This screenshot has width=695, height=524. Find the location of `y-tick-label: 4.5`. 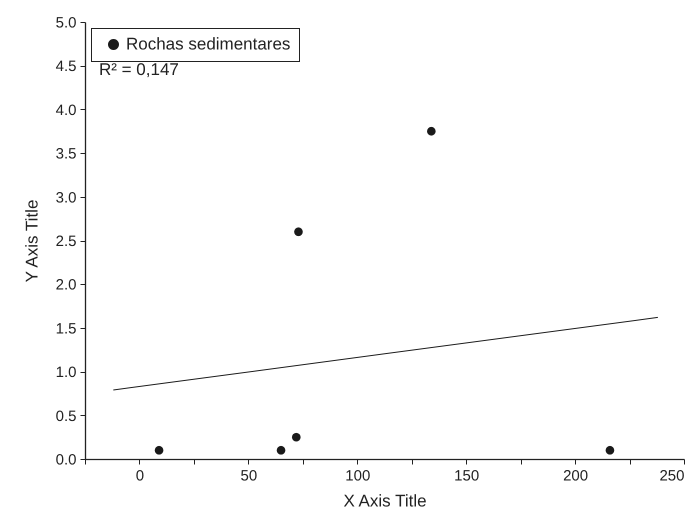

y-tick-label: 4.5 is located at coordinates (66, 67).